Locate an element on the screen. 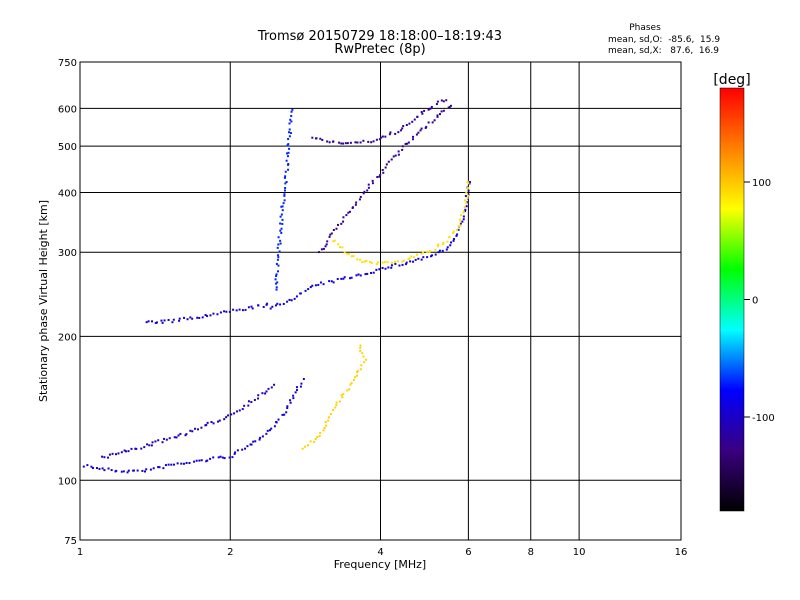 The image size is (800, 600). legend-x-stats: mean, sd,X: 87.6, 16.9 is located at coordinates (663, 51).